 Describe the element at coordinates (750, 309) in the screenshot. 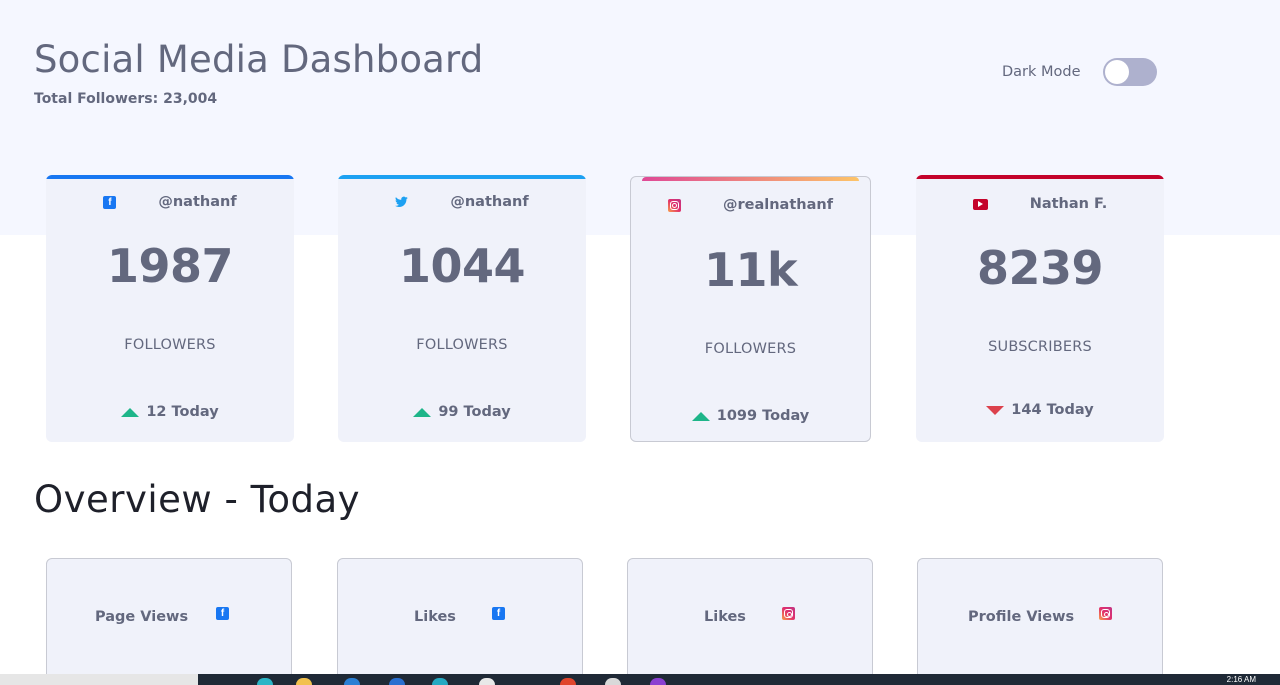

I see `follower-card-instagram: @realnathanf 11k FOLLOWERS 1099 Today` at that location.